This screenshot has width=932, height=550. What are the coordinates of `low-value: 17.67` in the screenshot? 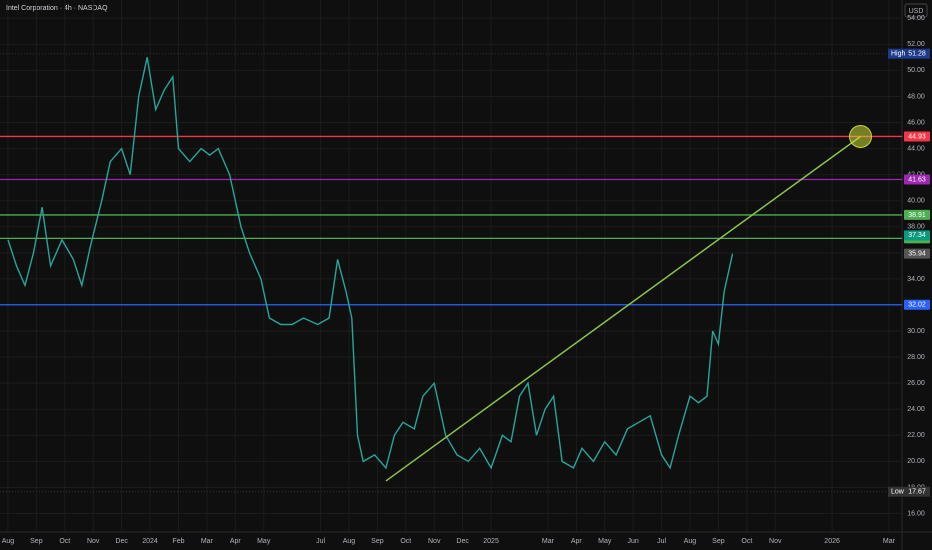 It's located at (917, 492).